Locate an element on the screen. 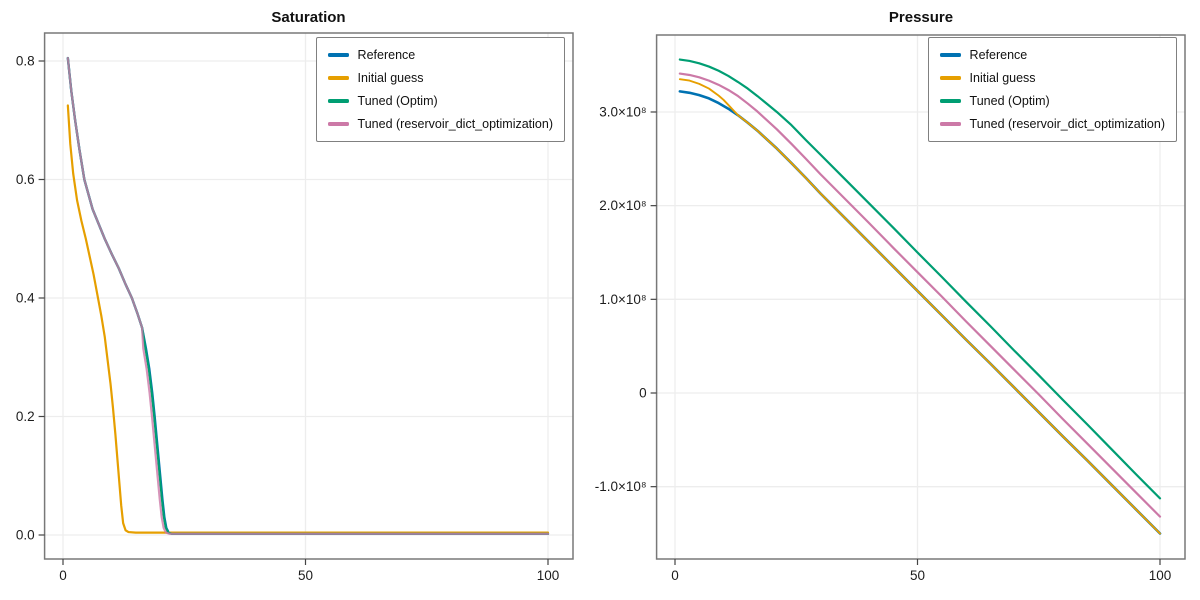 The image size is (1200, 600). tick-label-y: 0 is located at coordinates (643, 393).